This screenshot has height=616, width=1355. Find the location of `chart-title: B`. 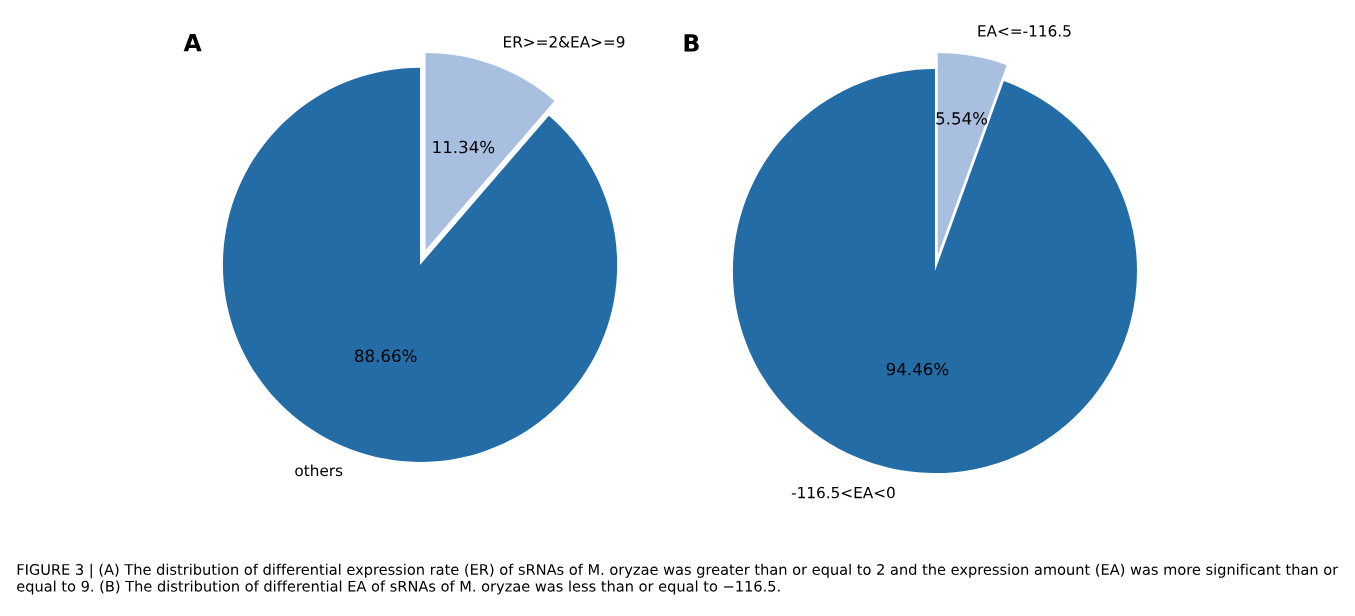

chart-title: B is located at coordinates (691, 43).